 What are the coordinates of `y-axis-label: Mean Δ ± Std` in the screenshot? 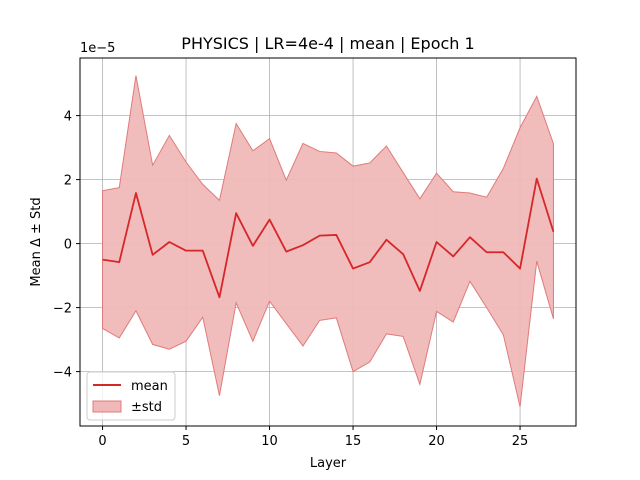 It's located at (36, 241).